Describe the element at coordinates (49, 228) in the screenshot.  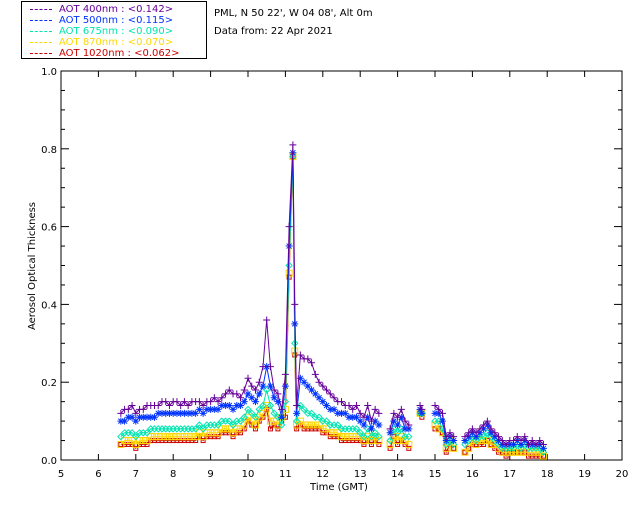
I see `y-tick-label: 0.6` at that location.